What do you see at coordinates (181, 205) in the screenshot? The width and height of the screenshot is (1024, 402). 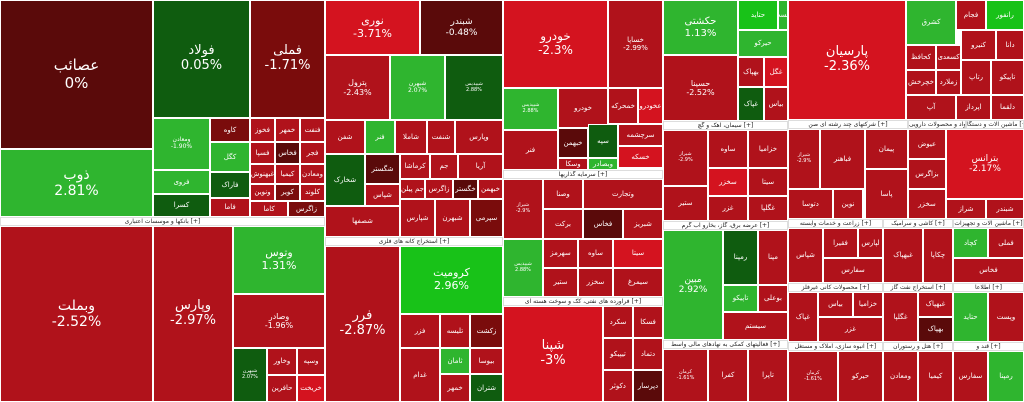 I see `tile-l75: کسرا` at bounding box center [181, 205].